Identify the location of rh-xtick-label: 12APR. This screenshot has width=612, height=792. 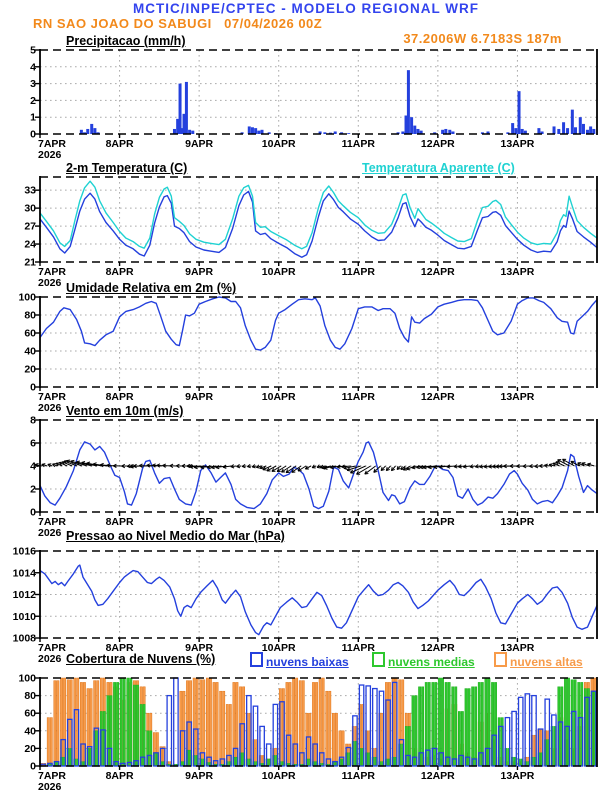
(438, 397).